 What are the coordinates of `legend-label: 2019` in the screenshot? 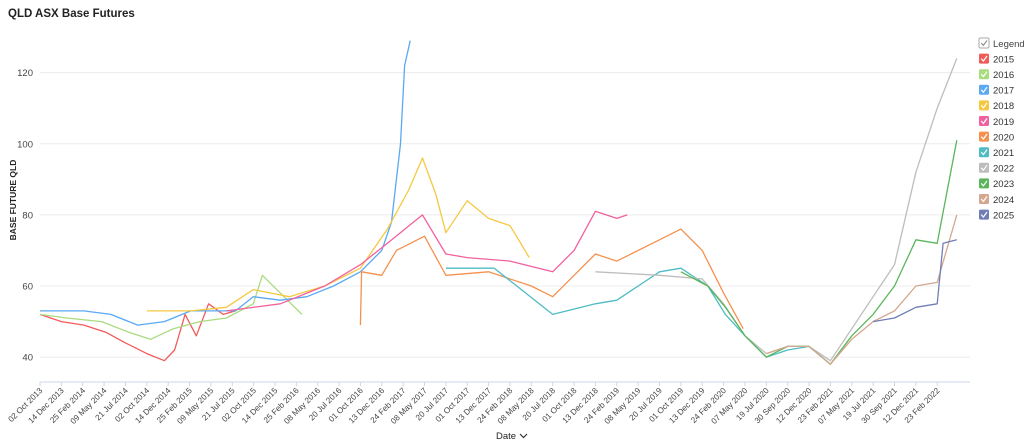 It's located at (1003, 122).